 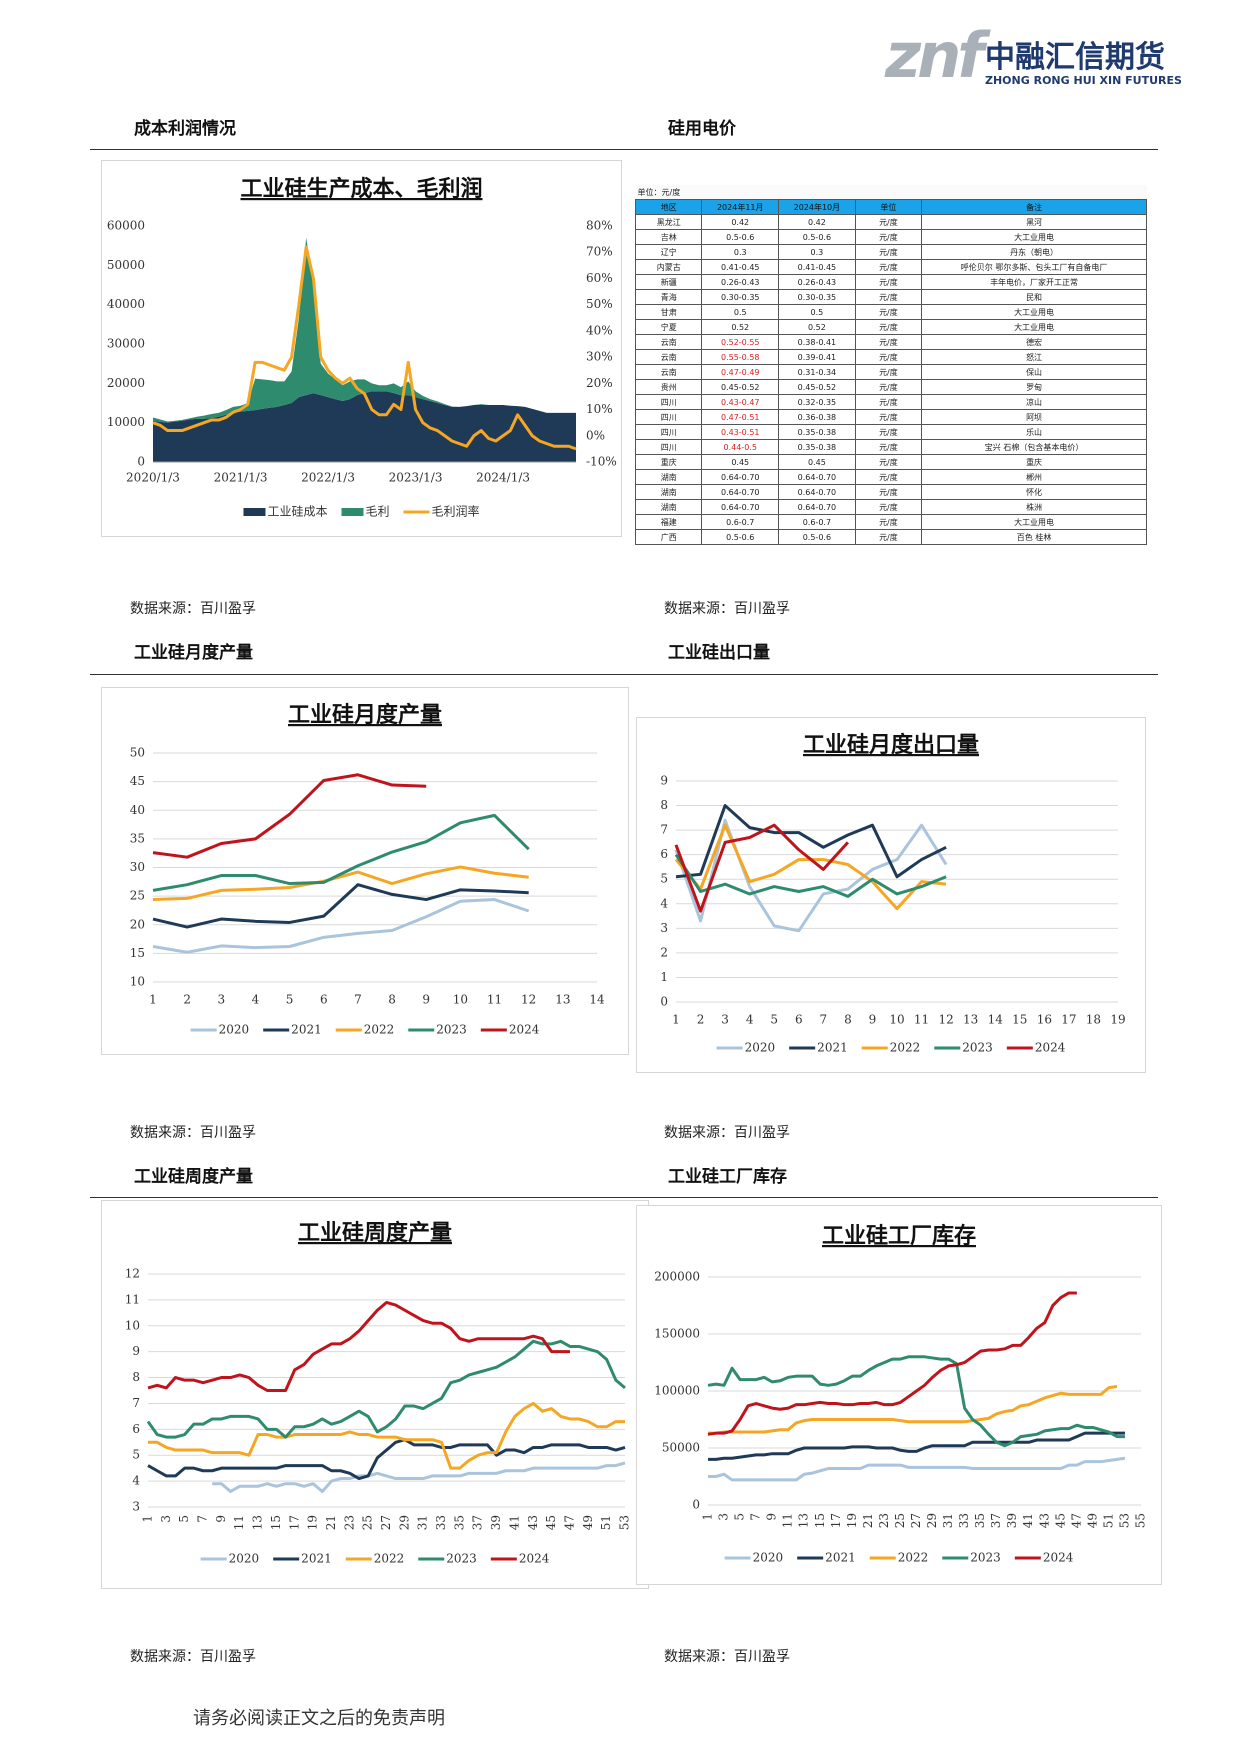 I want to click on y-tick-label: 150000, so click(x=677, y=1334).